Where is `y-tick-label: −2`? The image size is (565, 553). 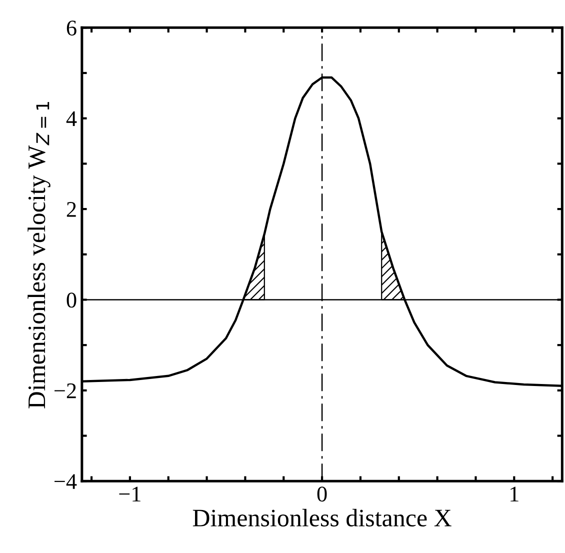
y-tick-label: −2 is located at coordinates (65, 390).